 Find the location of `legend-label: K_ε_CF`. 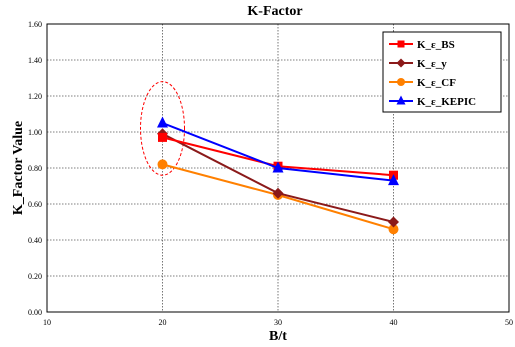

legend-label: K_ε_CF is located at coordinates (436, 83).